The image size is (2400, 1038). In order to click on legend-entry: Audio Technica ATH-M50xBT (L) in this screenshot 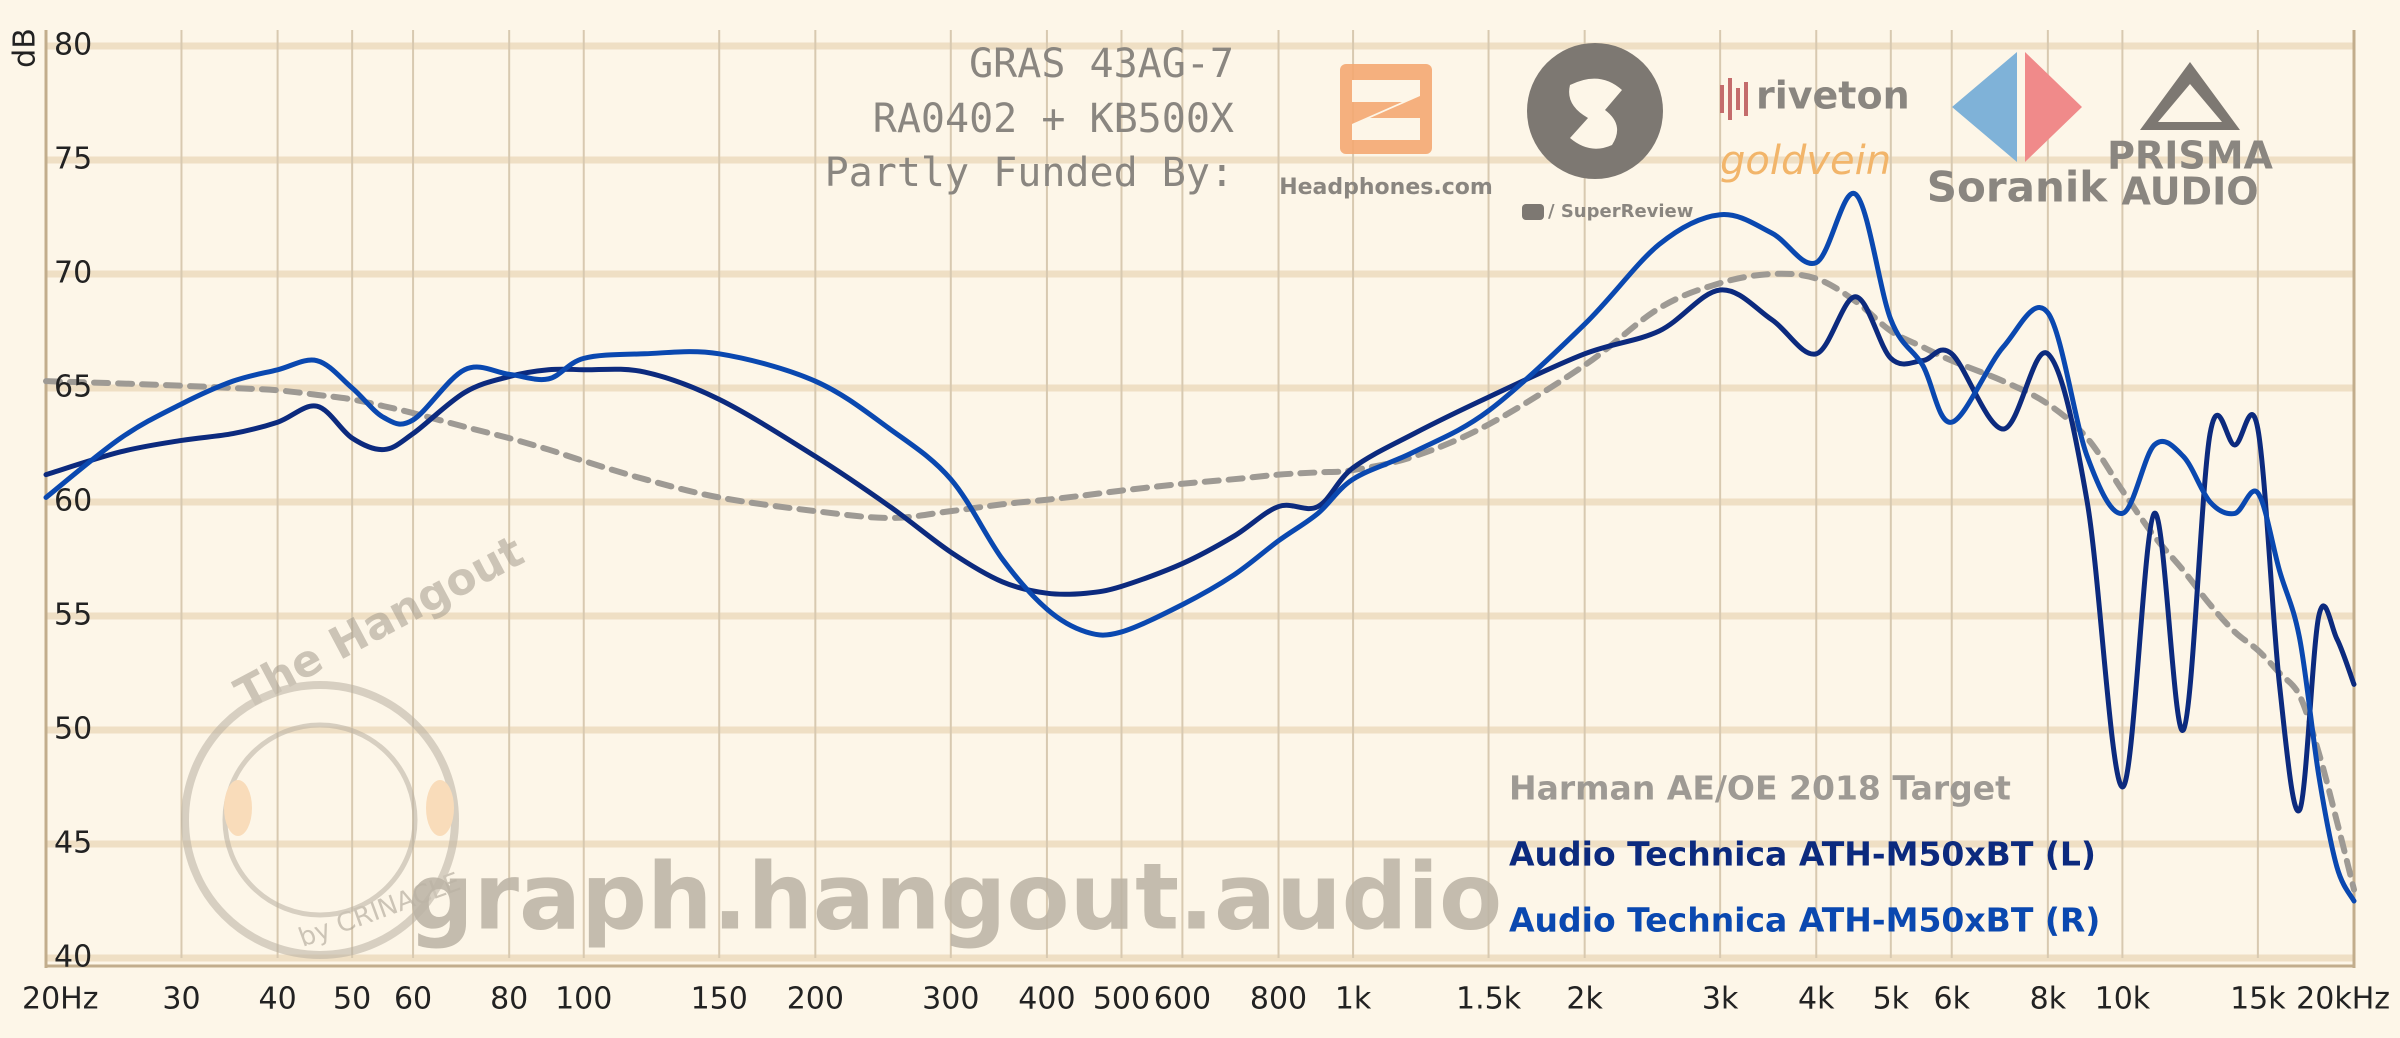, I will do `click(1802, 854)`.